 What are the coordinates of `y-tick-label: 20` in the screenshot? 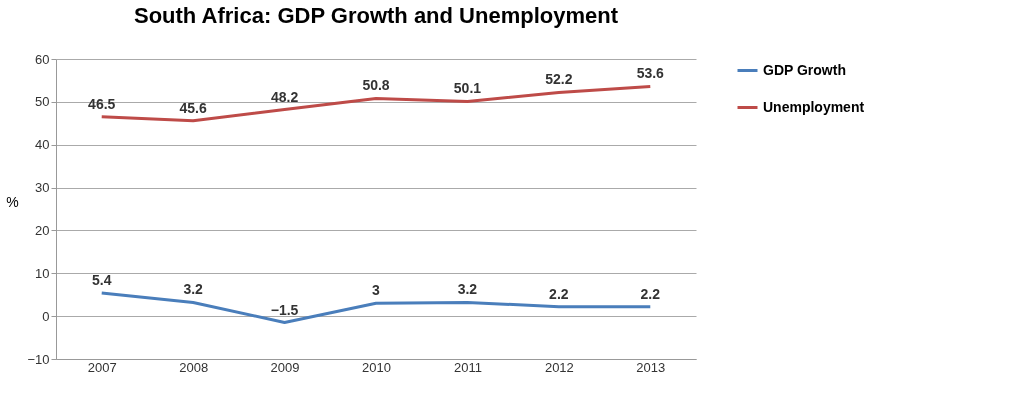 It's located at (42, 230).